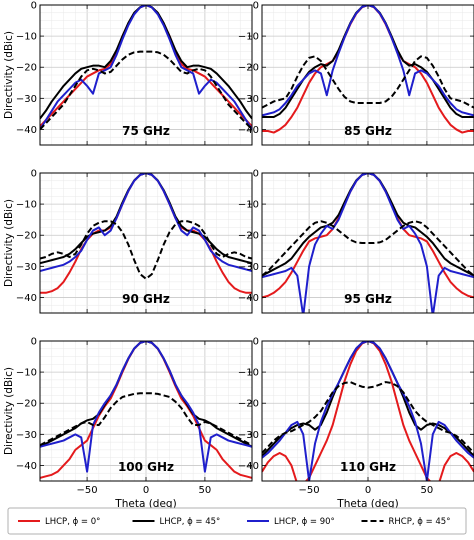 Image resolution: width=474 pixels, height=540 pixels. Describe the element at coordinates (368, 299) in the screenshot. I see `frequency-label: 95 GHz` at that location.